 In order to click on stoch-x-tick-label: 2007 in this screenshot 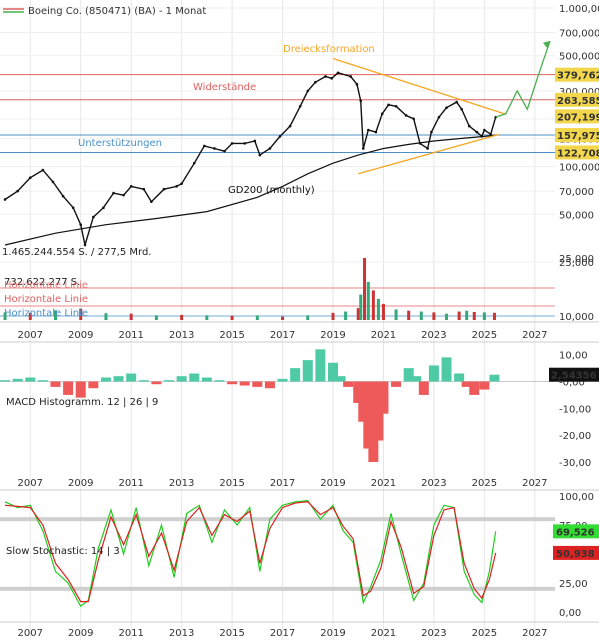, I will do `click(30, 633)`.